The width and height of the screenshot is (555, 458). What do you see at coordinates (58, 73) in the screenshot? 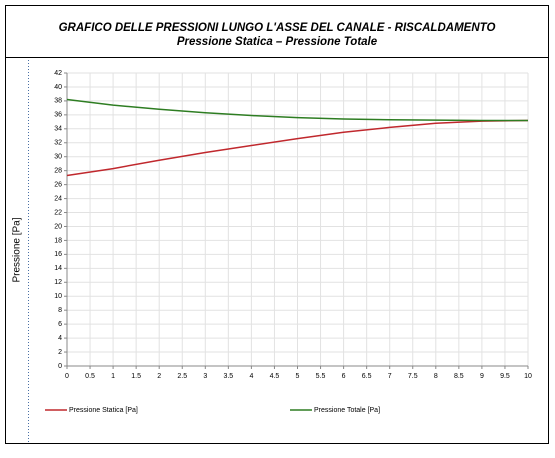
I see `y-tick-label: 42` at bounding box center [58, 73].